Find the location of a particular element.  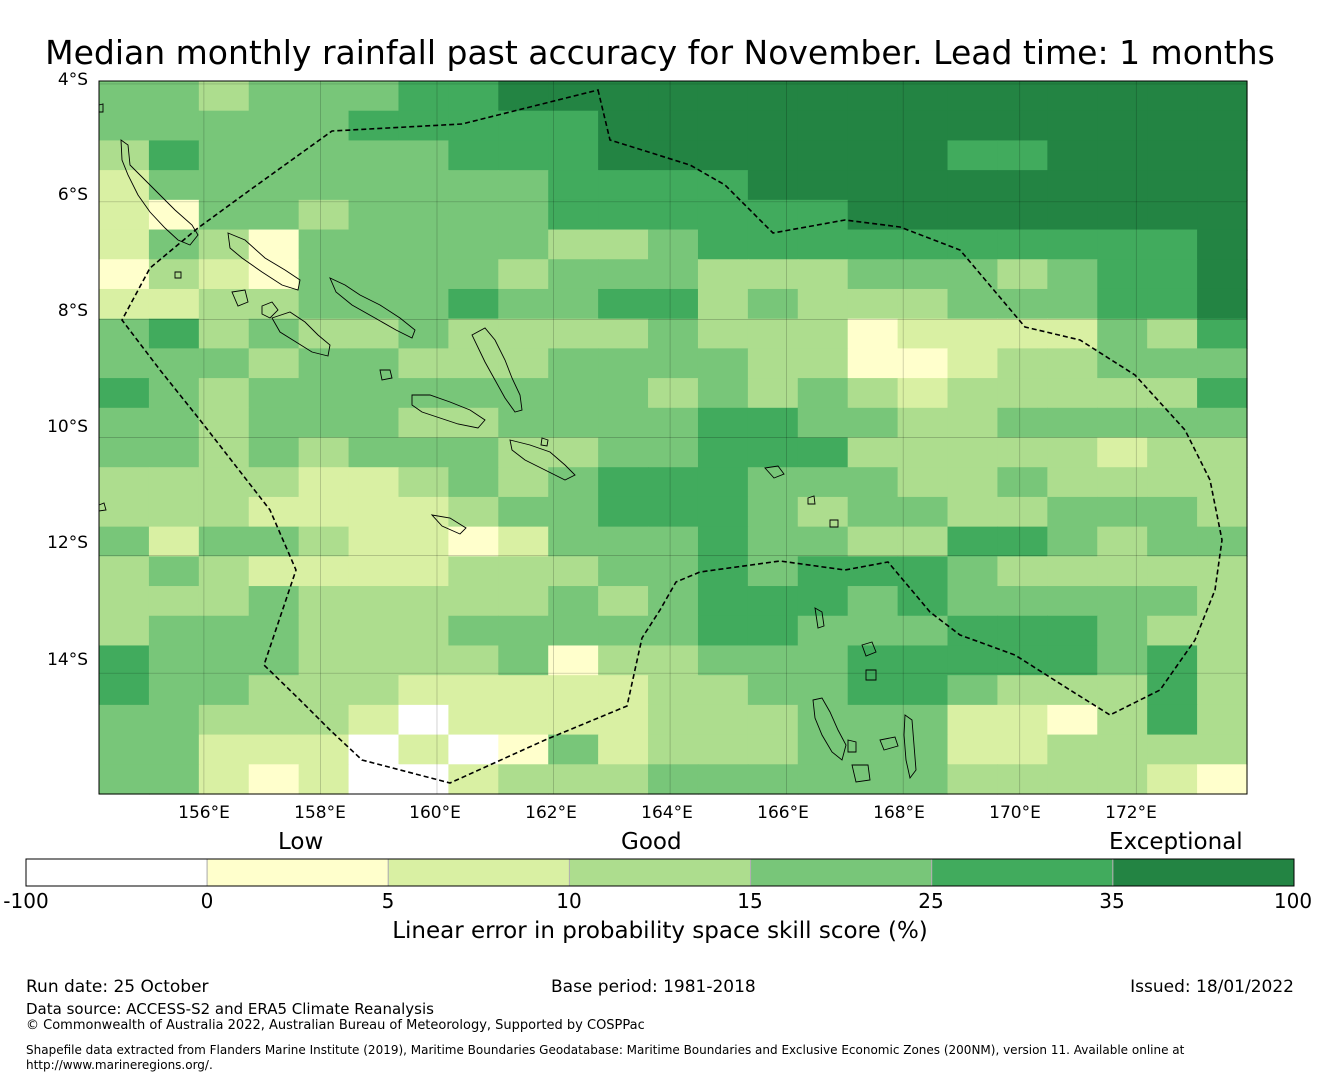

colorbar-segment is located at coordinates (841, 872).